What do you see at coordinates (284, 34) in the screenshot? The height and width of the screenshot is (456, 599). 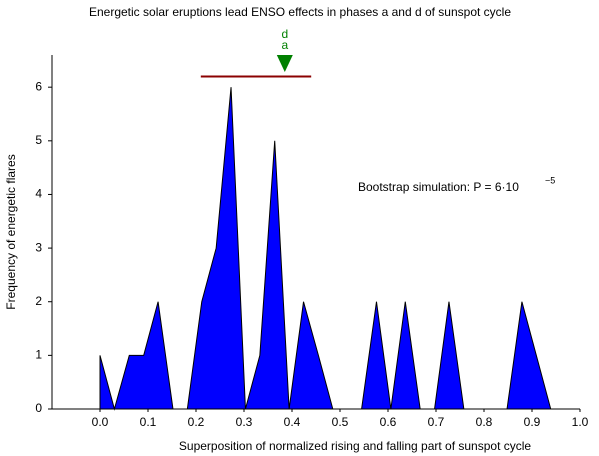 I see `marker-label: d` at bounding box center [284, 34].